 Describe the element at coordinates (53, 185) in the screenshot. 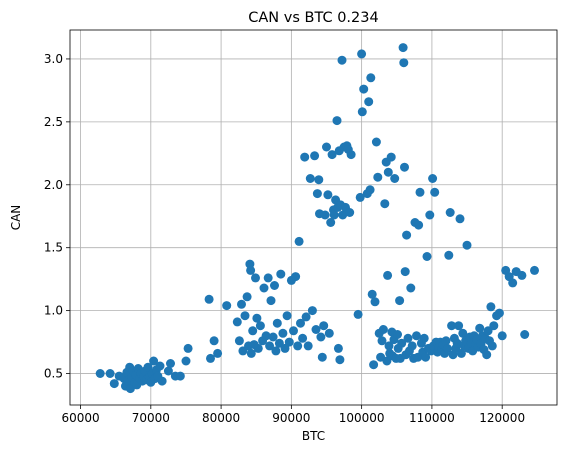

I see `y-tick-label: 2.0` at that location.